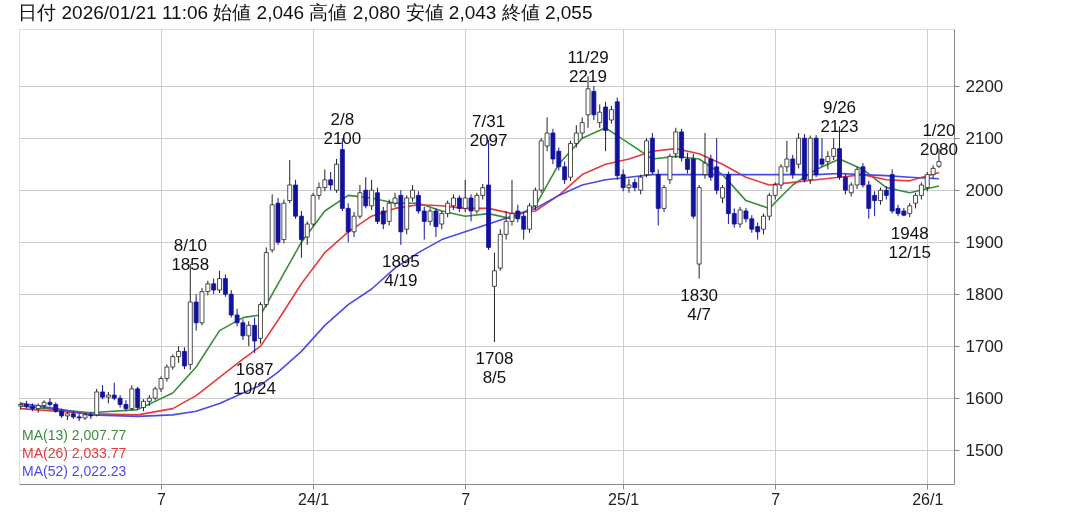 This screenshot has width=1083, height=531. Describe the element at coordinates (190, 255) in the screenshot. I see `annotation: 8/10 1858` at that location.